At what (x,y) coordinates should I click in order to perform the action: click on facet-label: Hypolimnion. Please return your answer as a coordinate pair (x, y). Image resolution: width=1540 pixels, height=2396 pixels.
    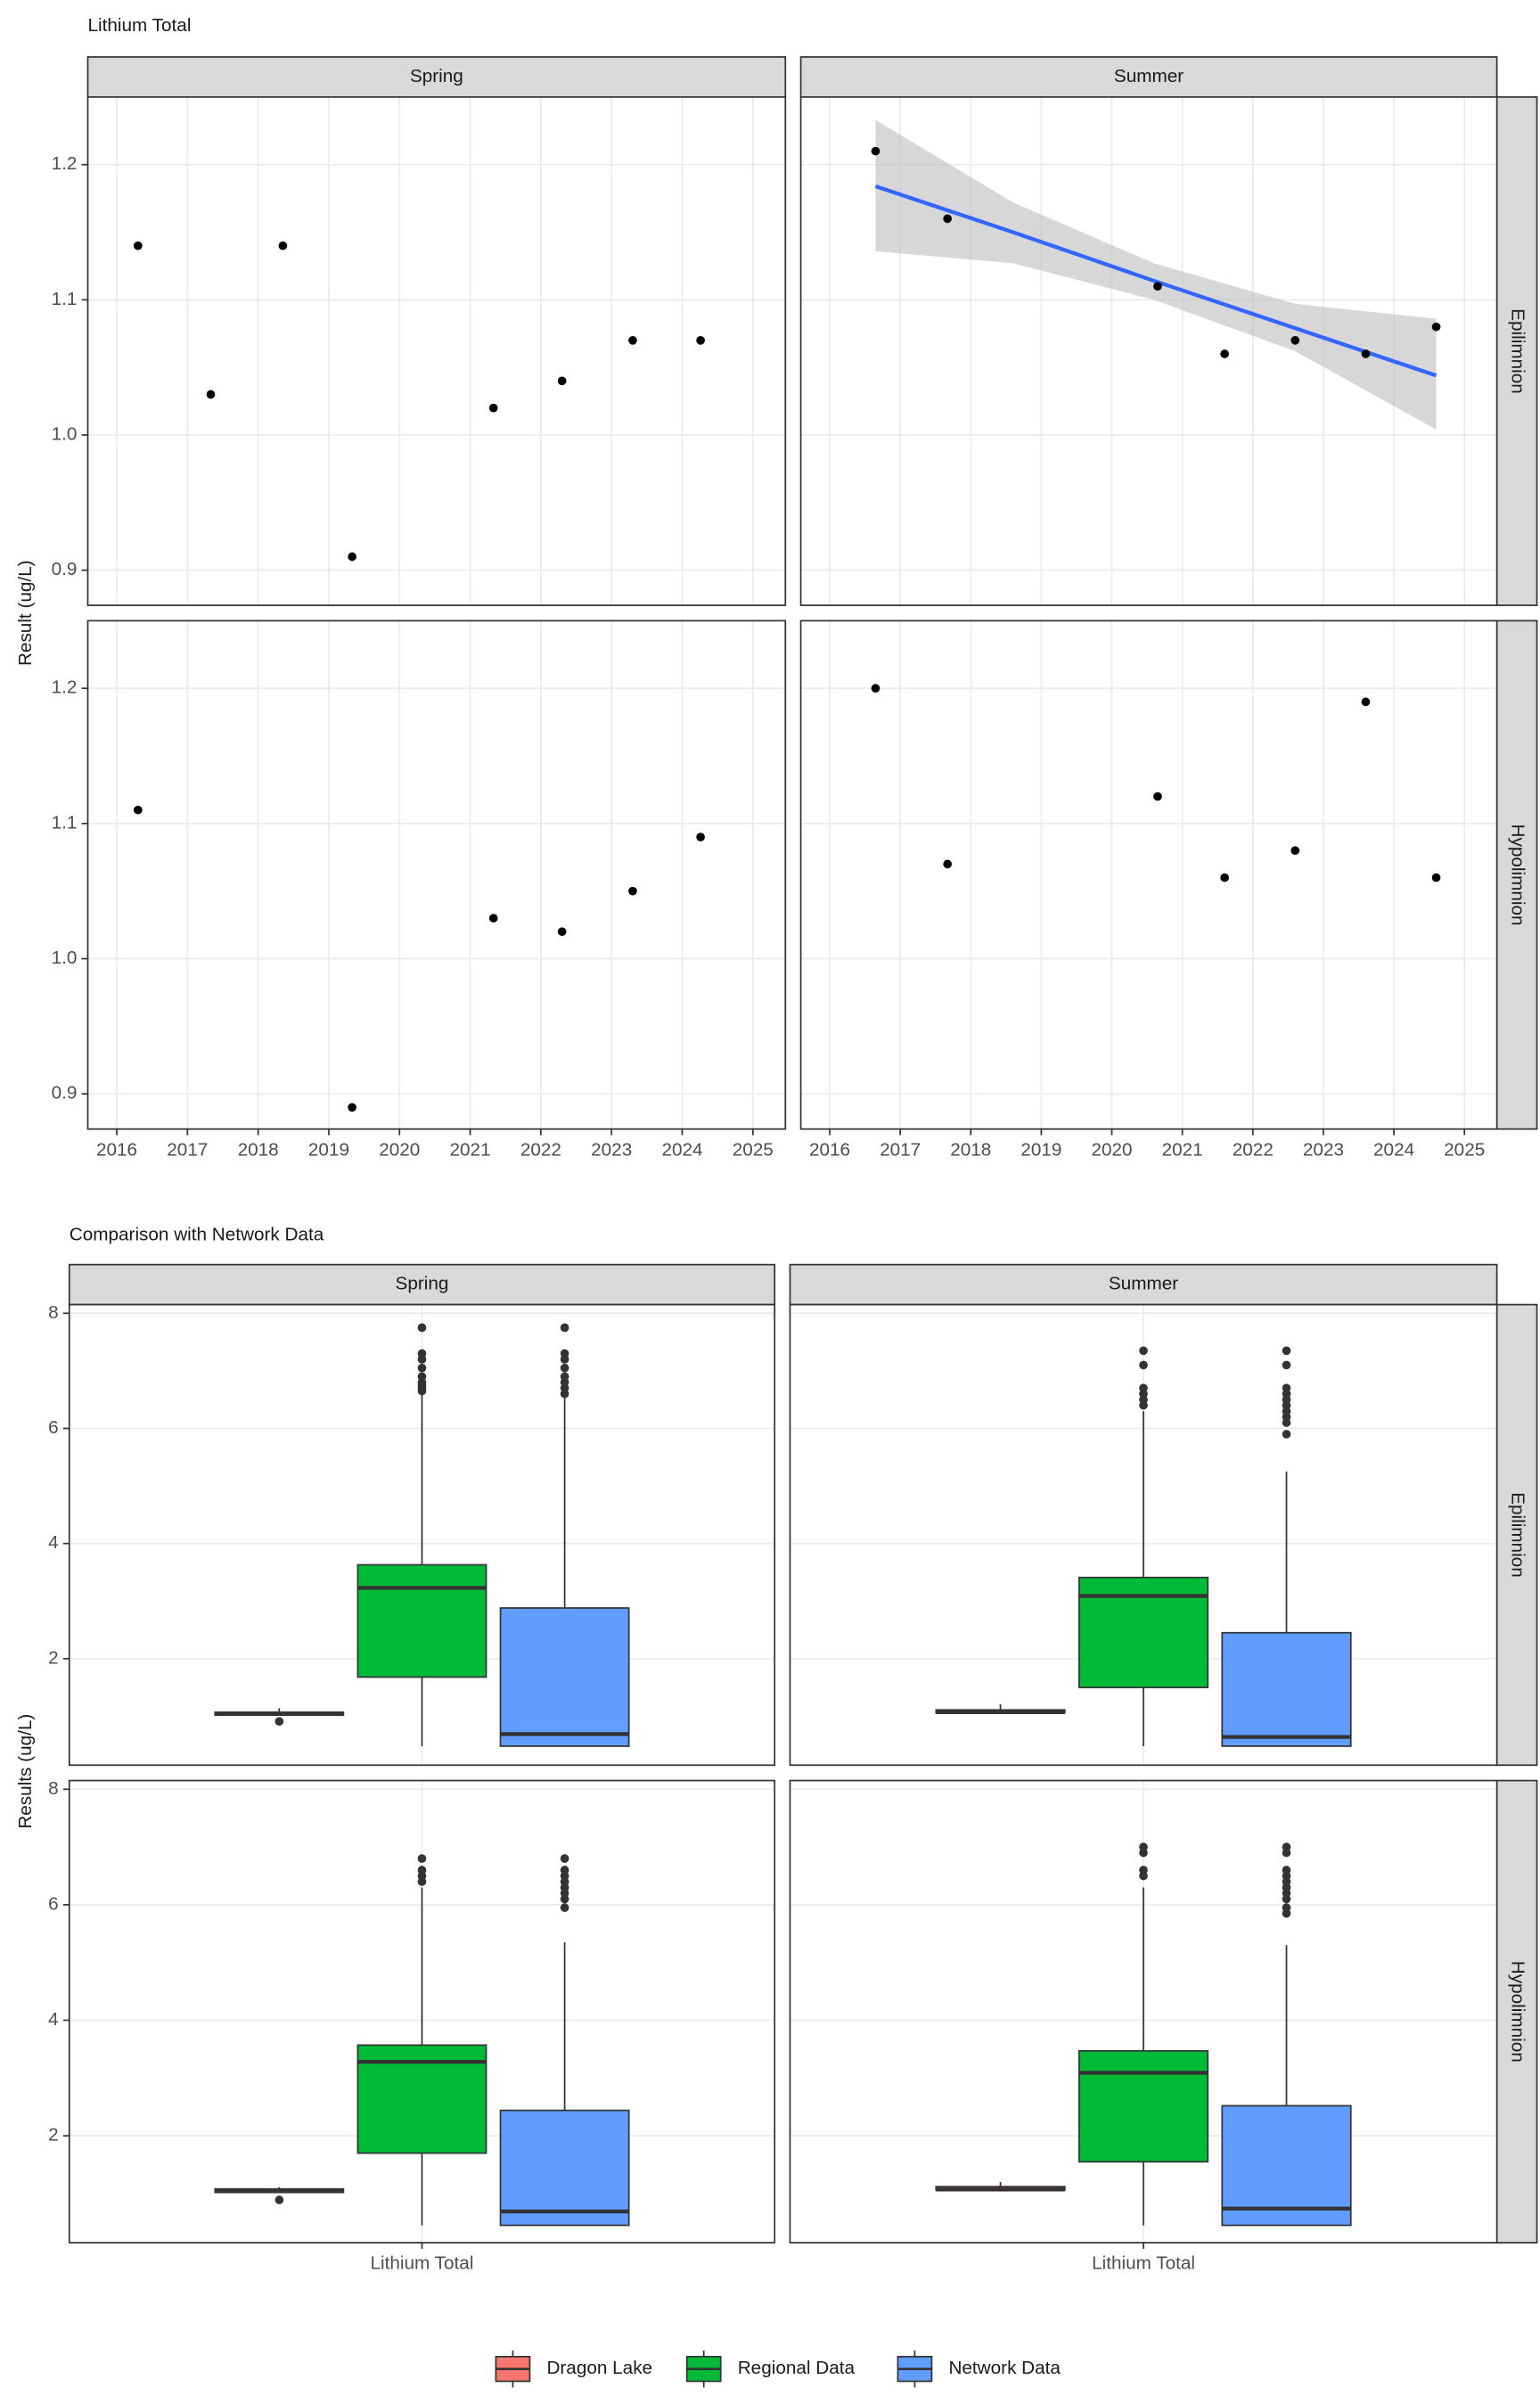
    Looking at the image, I should click on (1518, 874).